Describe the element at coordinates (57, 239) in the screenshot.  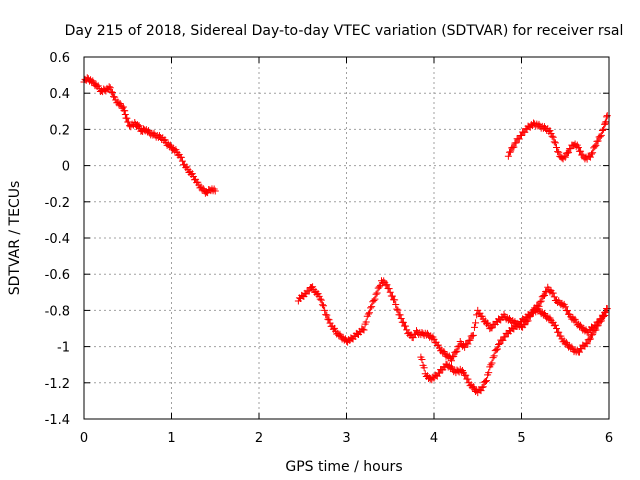
I see `y-tick-label: -0.4` at that location.